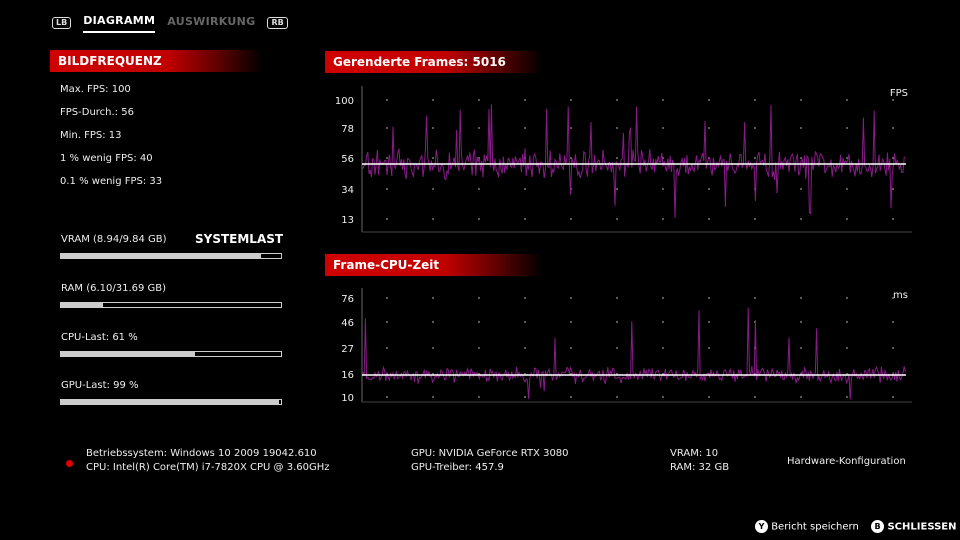  What do you see at coordinates (156, 61) in the screenshot?
I see `framerate-header: BILDFREQUENZ` at bounding box center [156, 61].